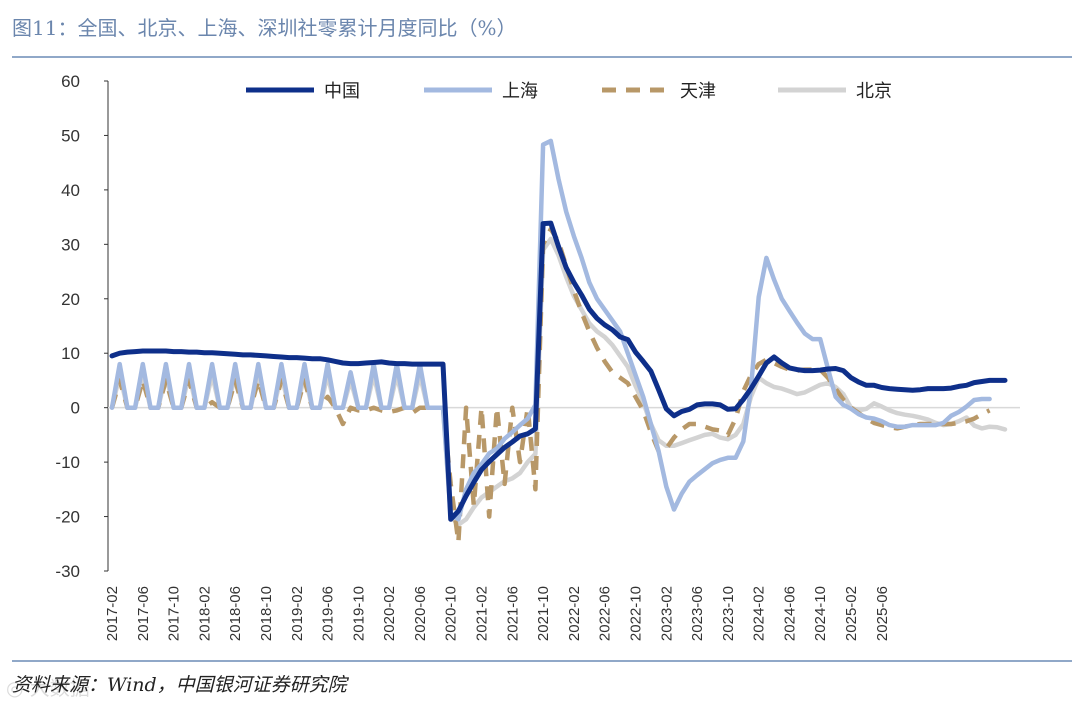 The width and height of the screenshot is (1080, 709). What do you see at coordinates (666, 613) in the screenshot?
I see `x-tick-label: 2023-02` at bounding box center [666, 613].